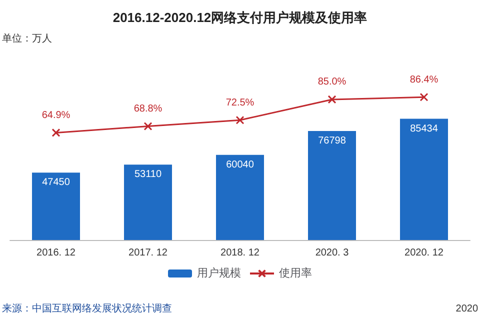 The height and width of the screenshot is (320, 480). Describe the element at coordinates (424, 128) in the screenshot. I see `data-label: 85434` at that location.